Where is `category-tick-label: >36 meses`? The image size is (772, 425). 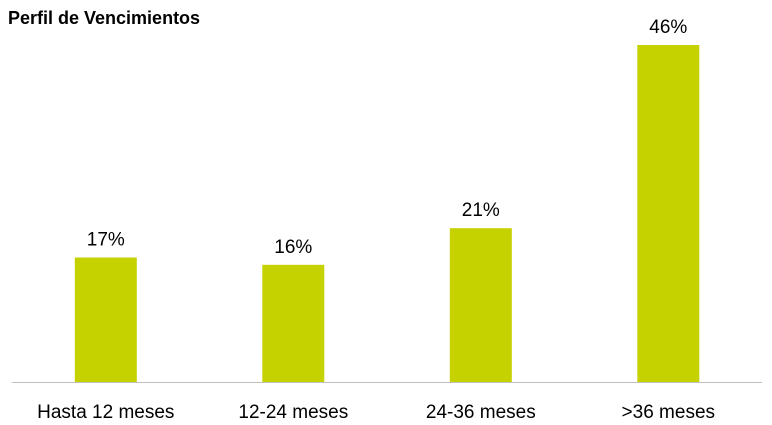
category-tick-label: >36 meses is located at coordinates (668, 412).